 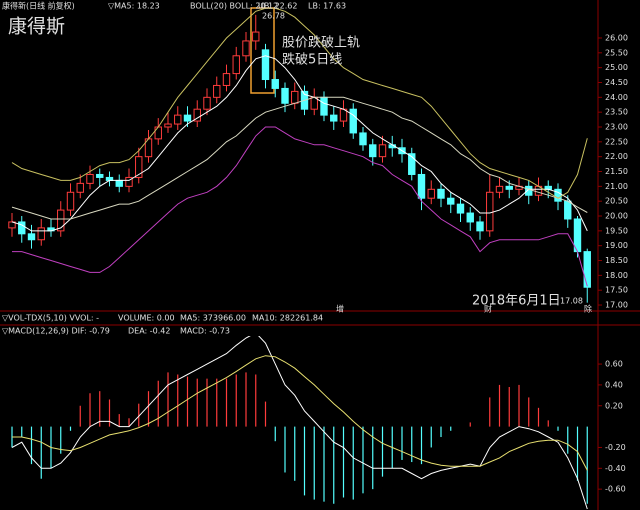 I want to click on event-tag: 除, so click(x=588, y=309).